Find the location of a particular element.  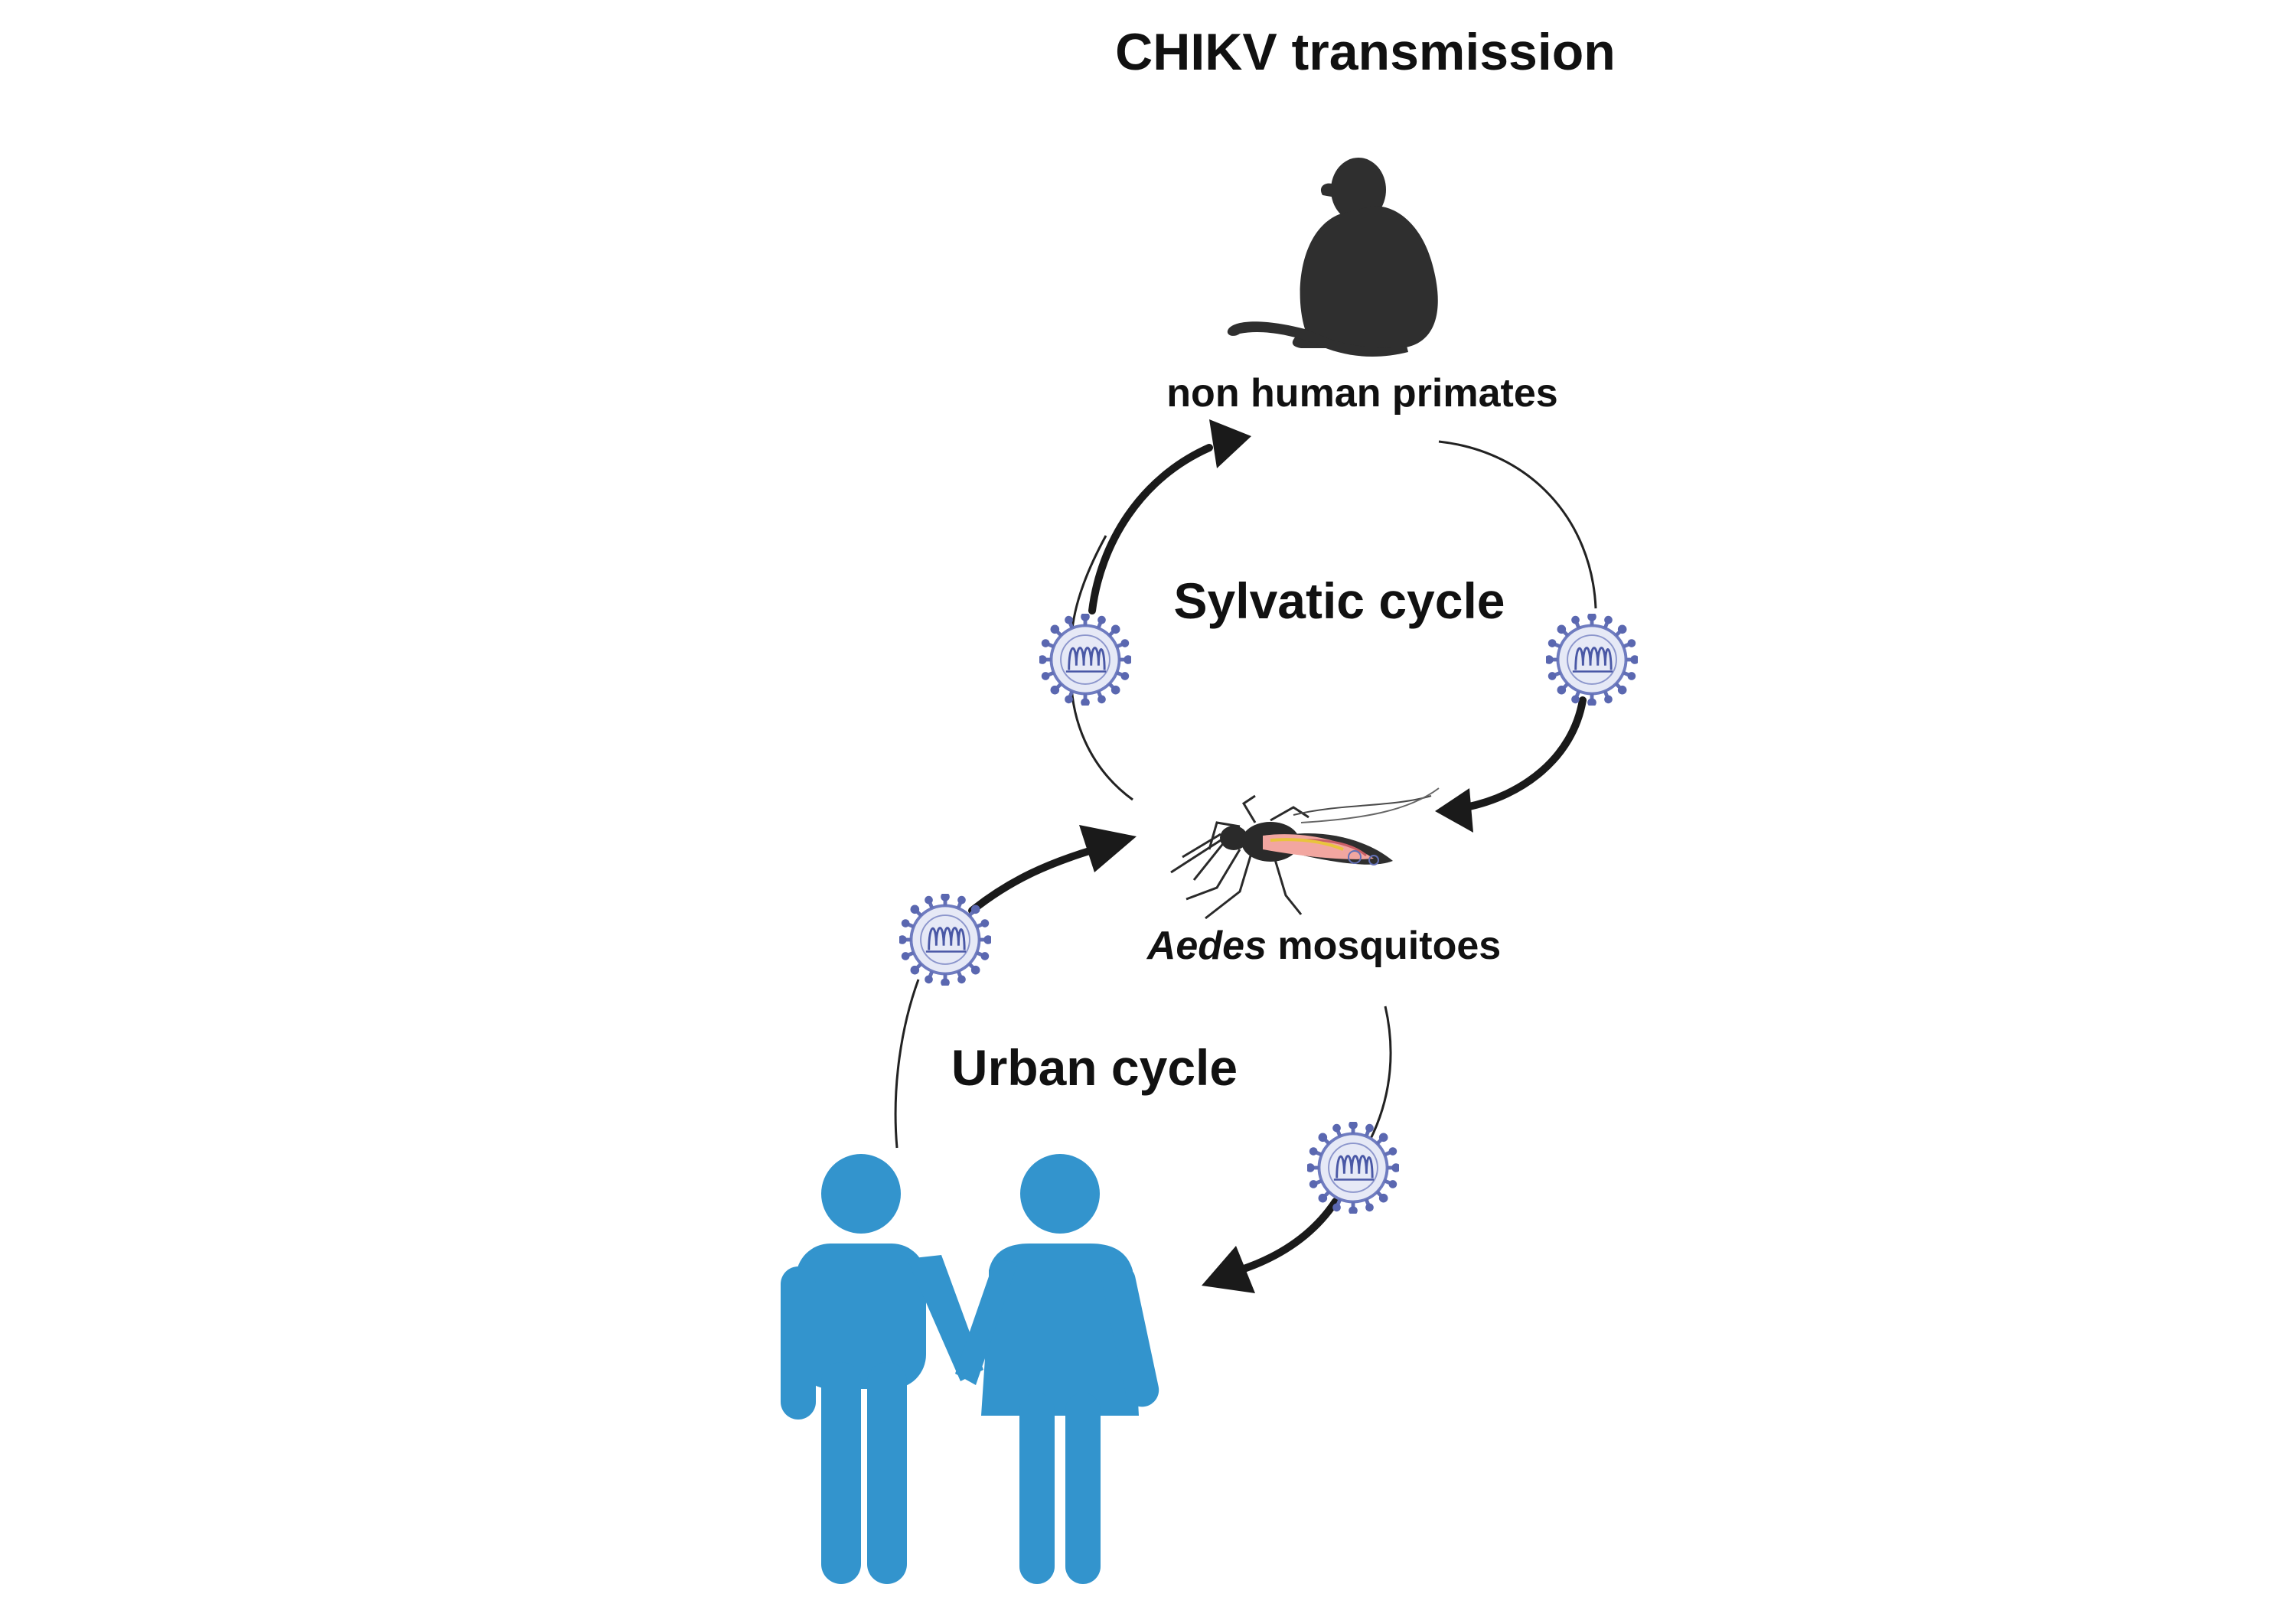

man-figure is located at coordinates (882, 1369).